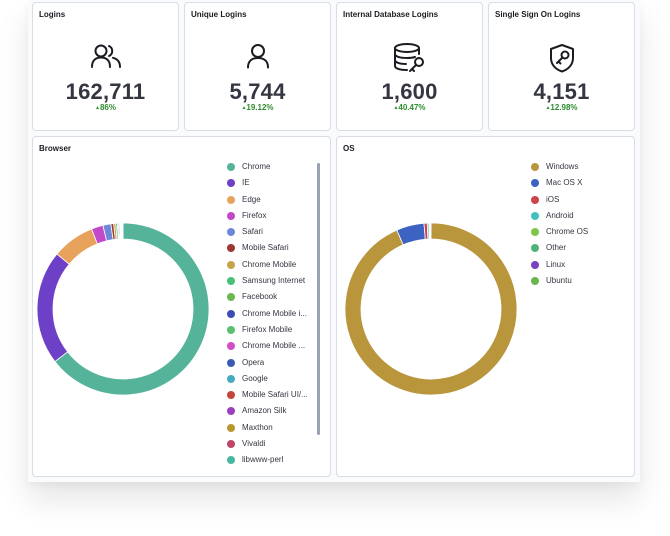 Image resolution: width=670 pixels, height=536 pixels. What do you see at coordinates (267, 216) in the screenshot?
I see `legend-item: Firefox` at bounding box center [267, 216].